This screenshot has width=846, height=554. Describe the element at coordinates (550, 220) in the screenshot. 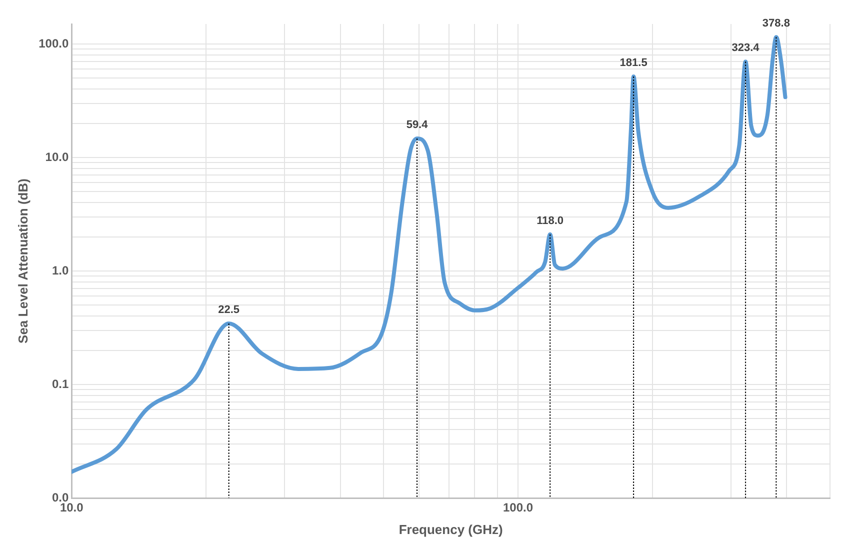

I see `annotation: 118.0` at that location.